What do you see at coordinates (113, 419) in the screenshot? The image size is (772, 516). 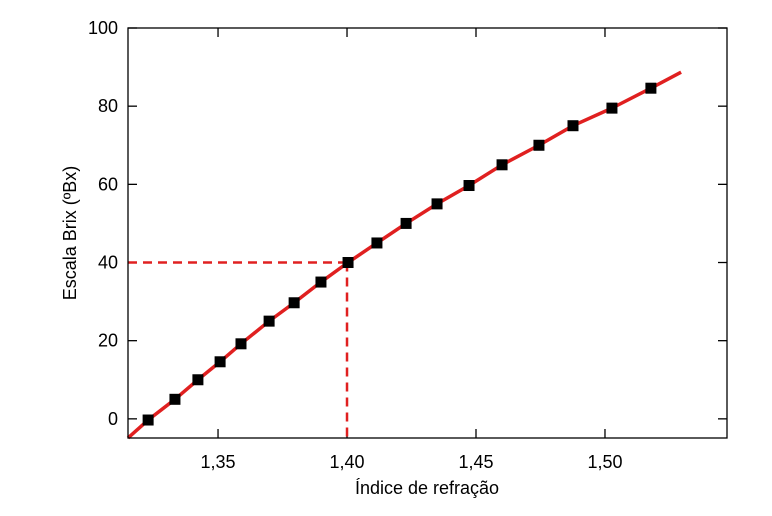 I see `y-tick-label: 0` at bounding box center [113, 419].